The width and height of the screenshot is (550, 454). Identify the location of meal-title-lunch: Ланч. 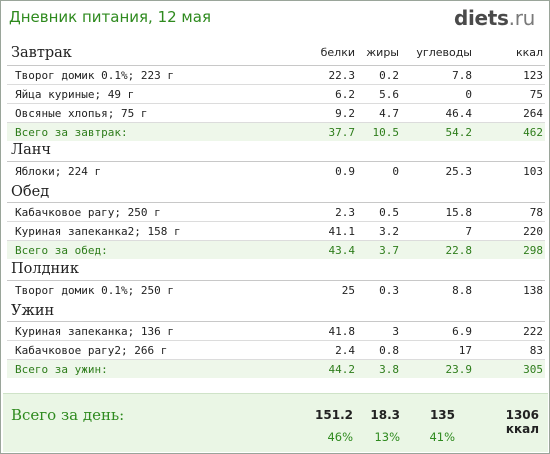
(31, 150).